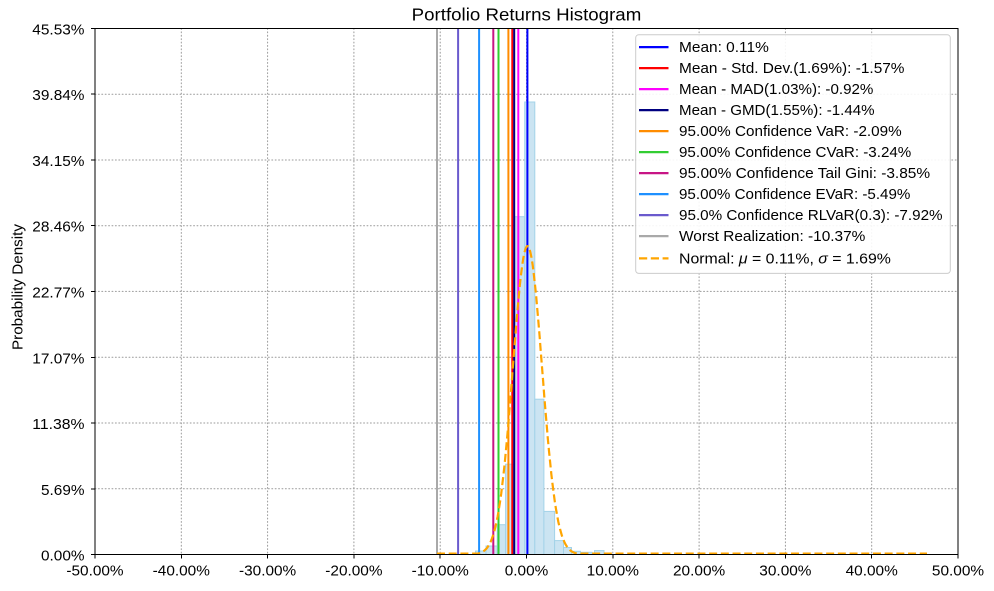  What do you see at coordinates (795, 153) in the screenshot?
I see `svg-text: 95.00% Confidence CVaR: -3.24%` at bounding box center [795, 153].